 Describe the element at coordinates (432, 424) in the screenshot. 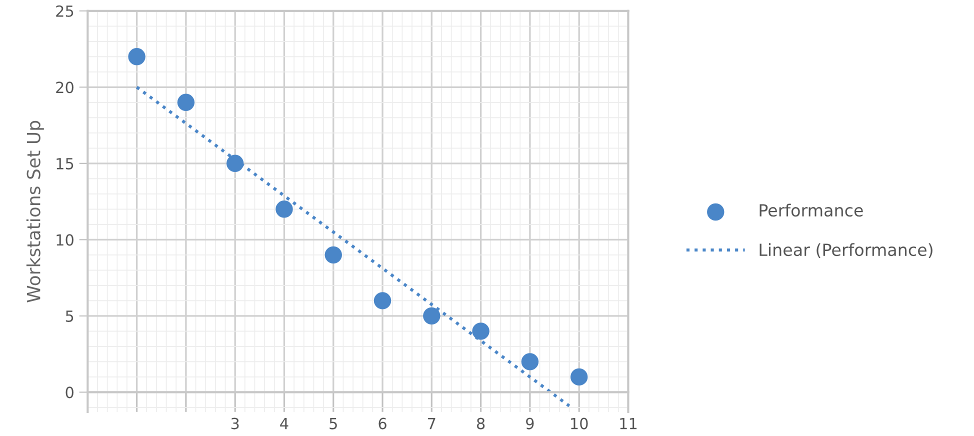

I see `x-tick-label: 7` at that location.